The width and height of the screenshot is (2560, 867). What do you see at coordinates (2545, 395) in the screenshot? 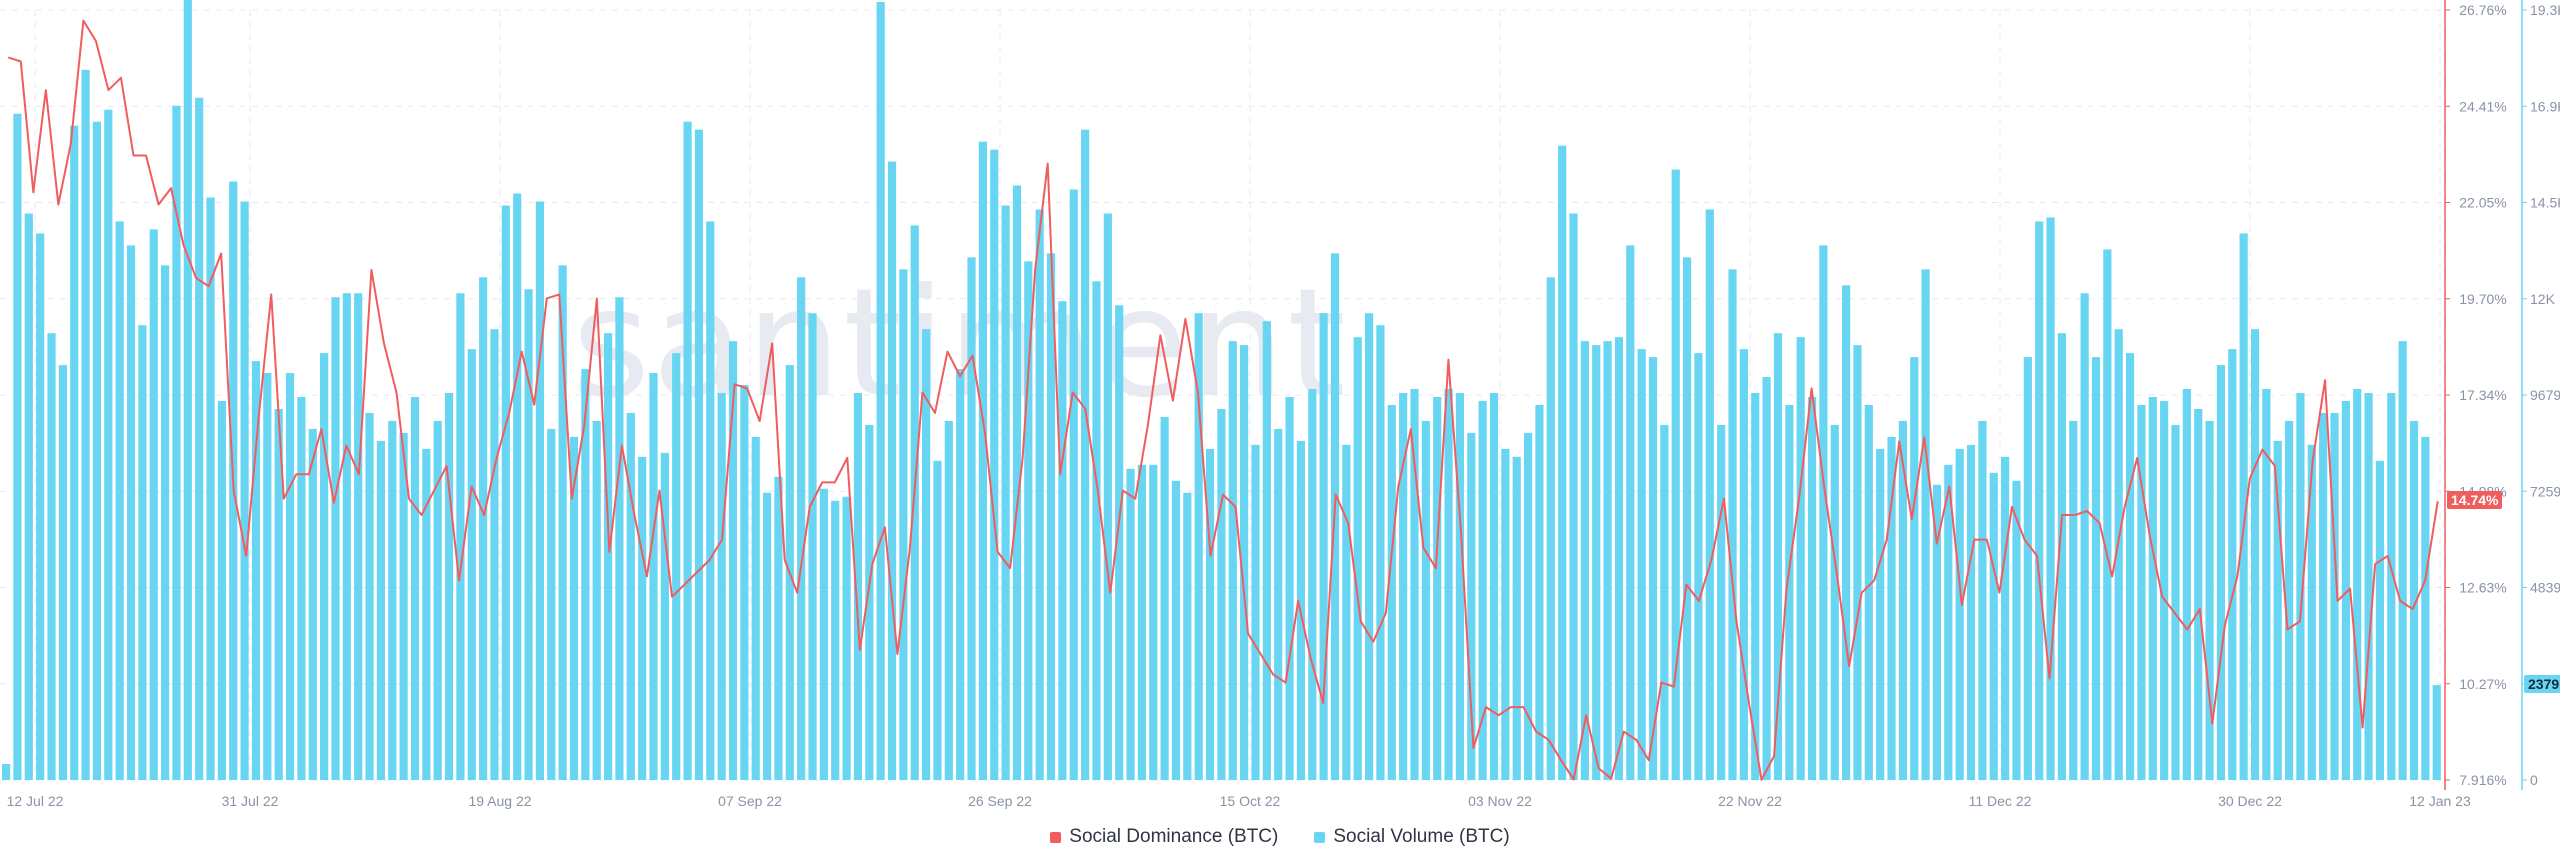
I see `right-axis-tick-label: 9679` at bounding box center [2545, 395].